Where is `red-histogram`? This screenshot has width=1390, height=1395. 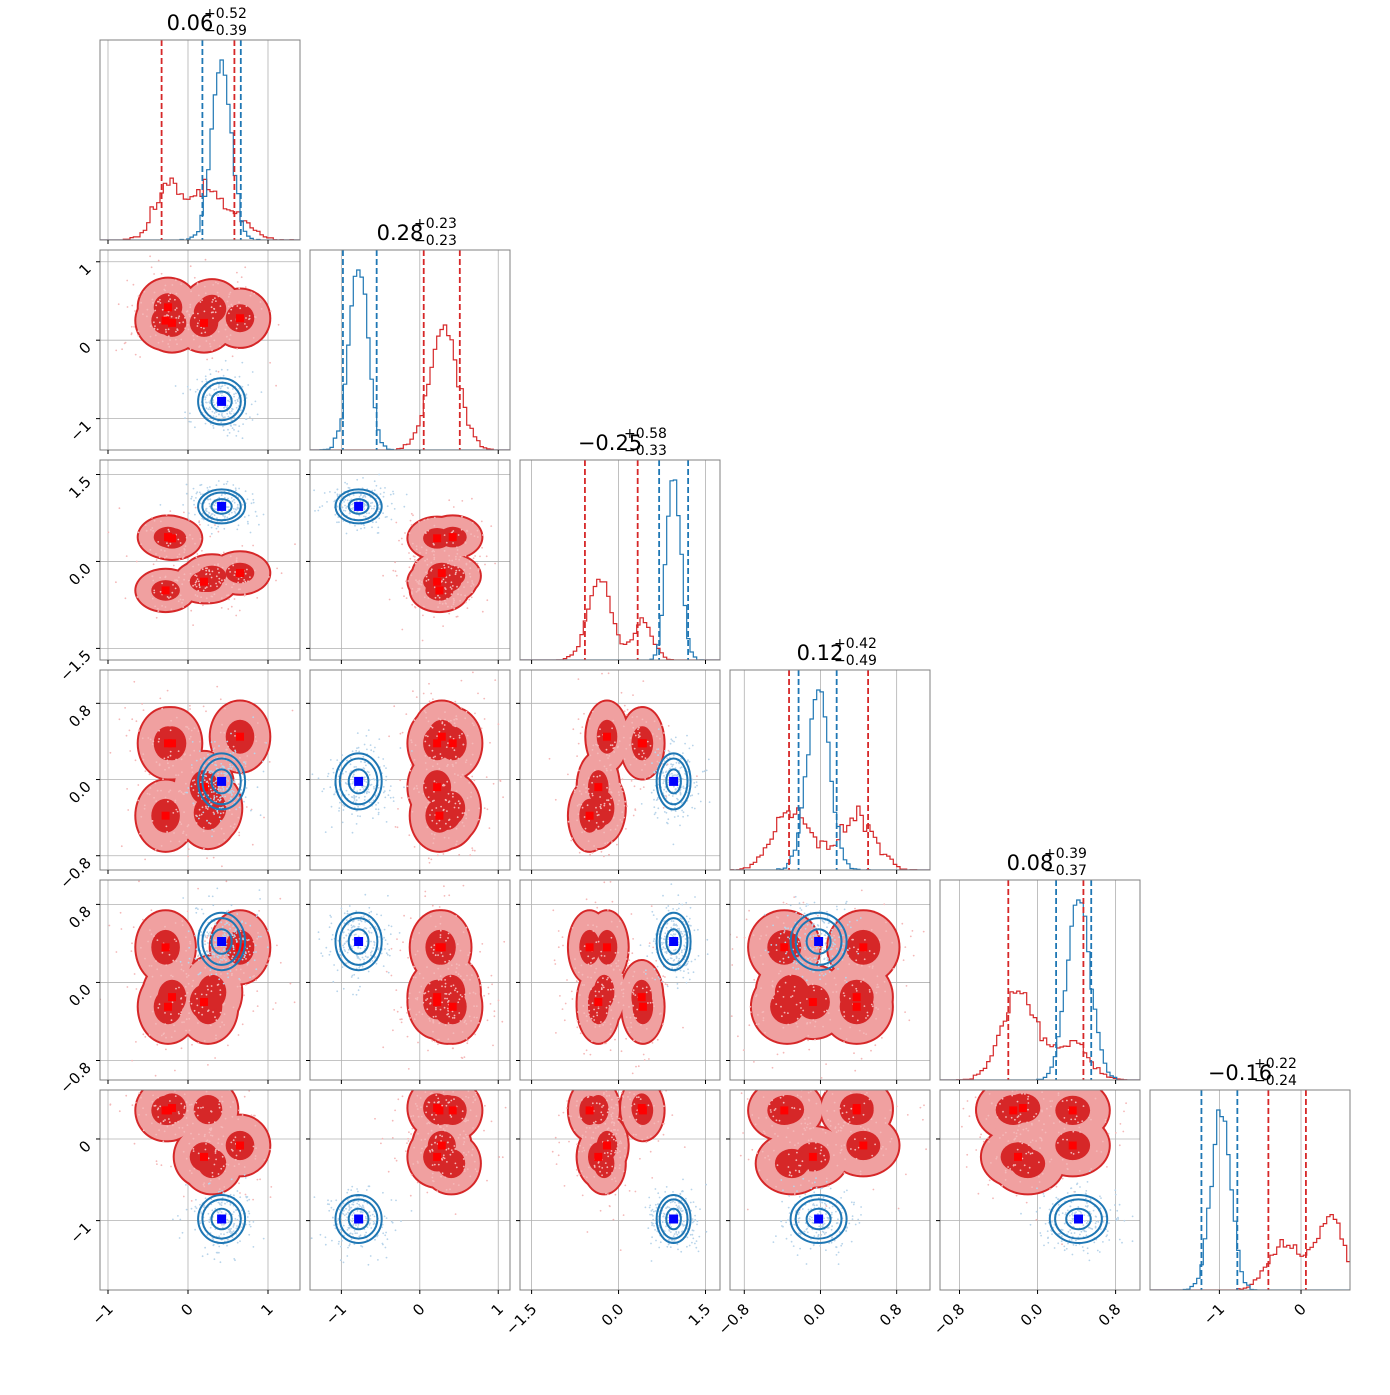
red-histogram is located at coordinates (830, 838).